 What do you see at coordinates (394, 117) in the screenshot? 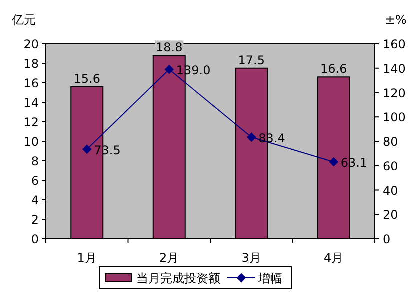
I see `y2-tick-label: 100` at bounding box center [394, 117].